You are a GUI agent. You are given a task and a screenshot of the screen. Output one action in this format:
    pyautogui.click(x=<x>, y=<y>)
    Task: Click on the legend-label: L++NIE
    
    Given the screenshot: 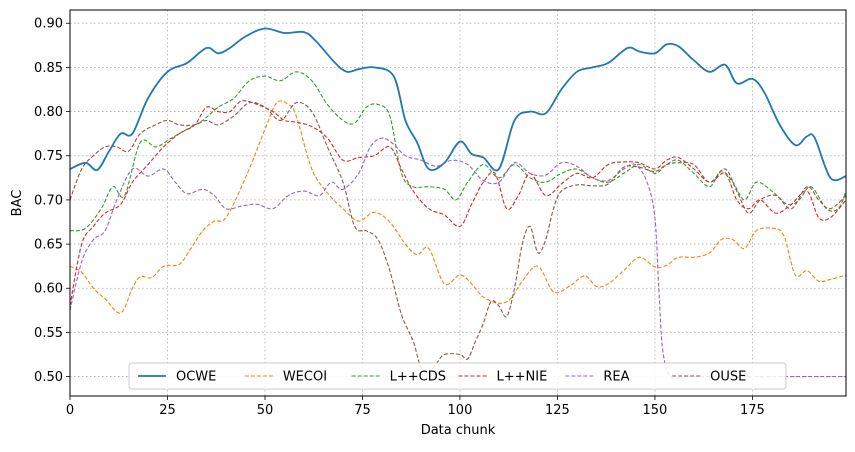 What is the action you would take?
    pyautogui.click(x=522, y=377)
    